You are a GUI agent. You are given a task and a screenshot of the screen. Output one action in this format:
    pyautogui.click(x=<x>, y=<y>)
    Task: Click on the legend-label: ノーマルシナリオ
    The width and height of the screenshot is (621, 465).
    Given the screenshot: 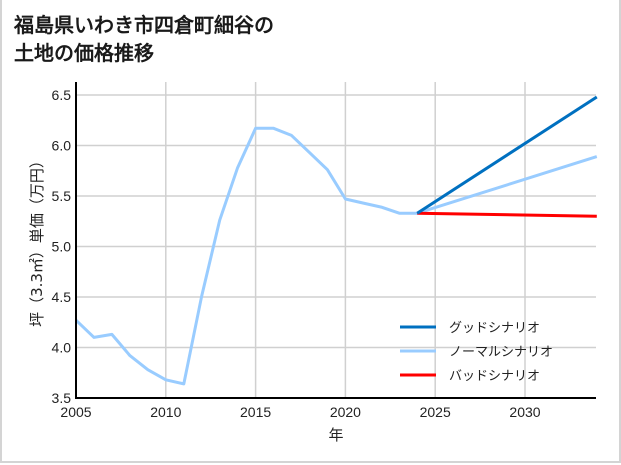 What is the action you would take?
    pyautogui.click(x=501, y=352)
    